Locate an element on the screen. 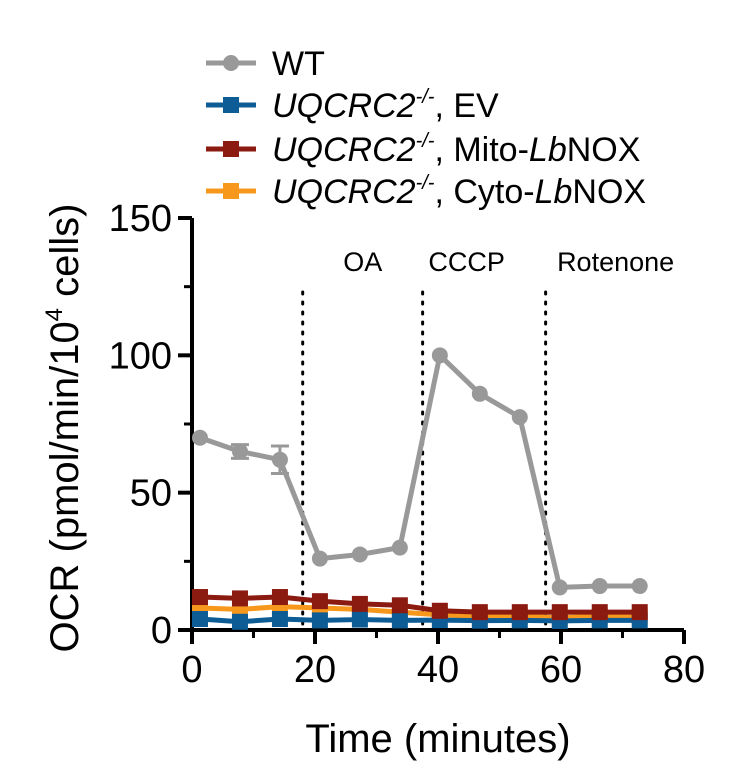 The image size is (731, 780). legend-rest-b-mito: NOX is located at coordinates (604, 150).